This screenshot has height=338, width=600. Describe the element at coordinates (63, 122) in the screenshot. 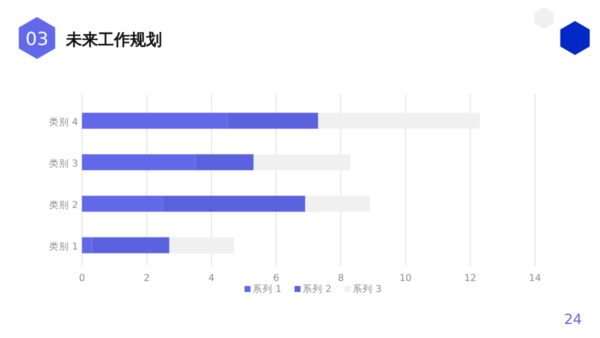

I see `y-tick-label: 类别 4` at that location.